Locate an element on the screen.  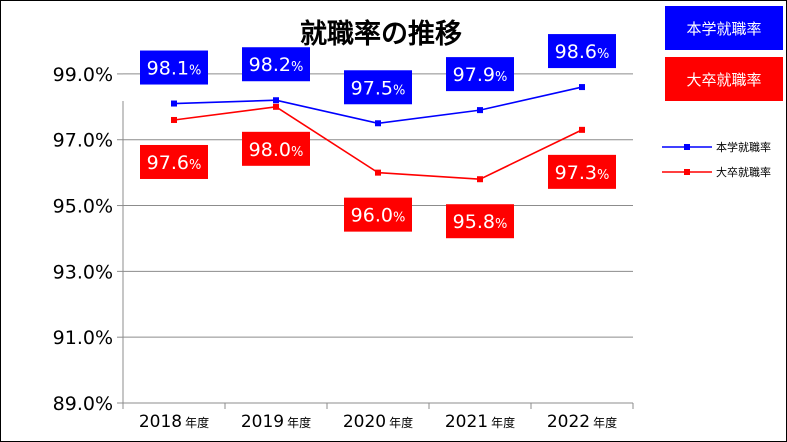
data-label: 97.3% is located at coordinates (582, 173).